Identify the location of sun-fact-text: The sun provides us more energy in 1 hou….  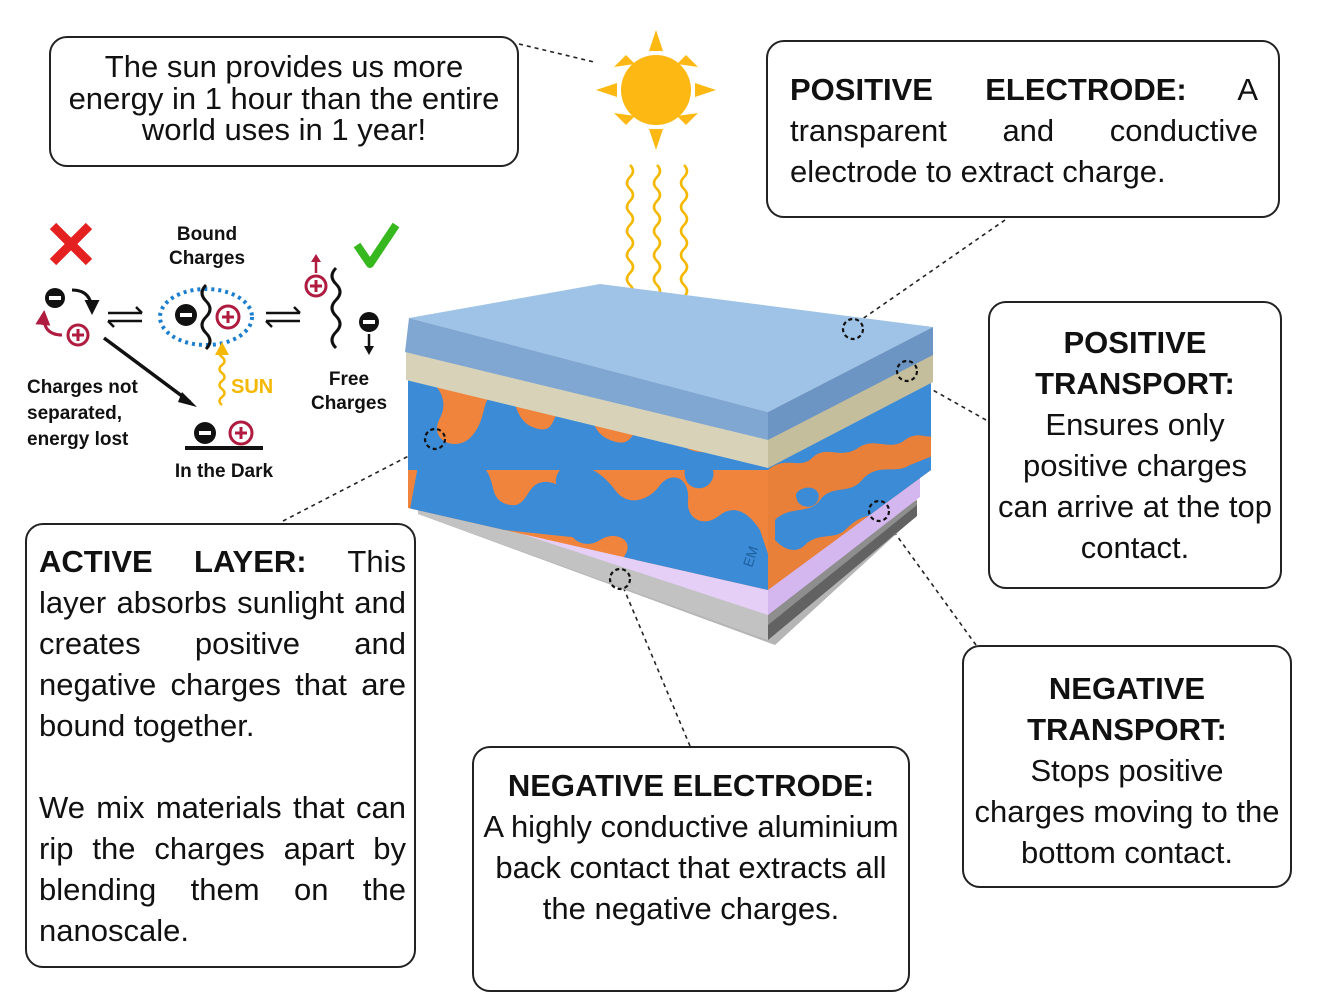
(284, 98).